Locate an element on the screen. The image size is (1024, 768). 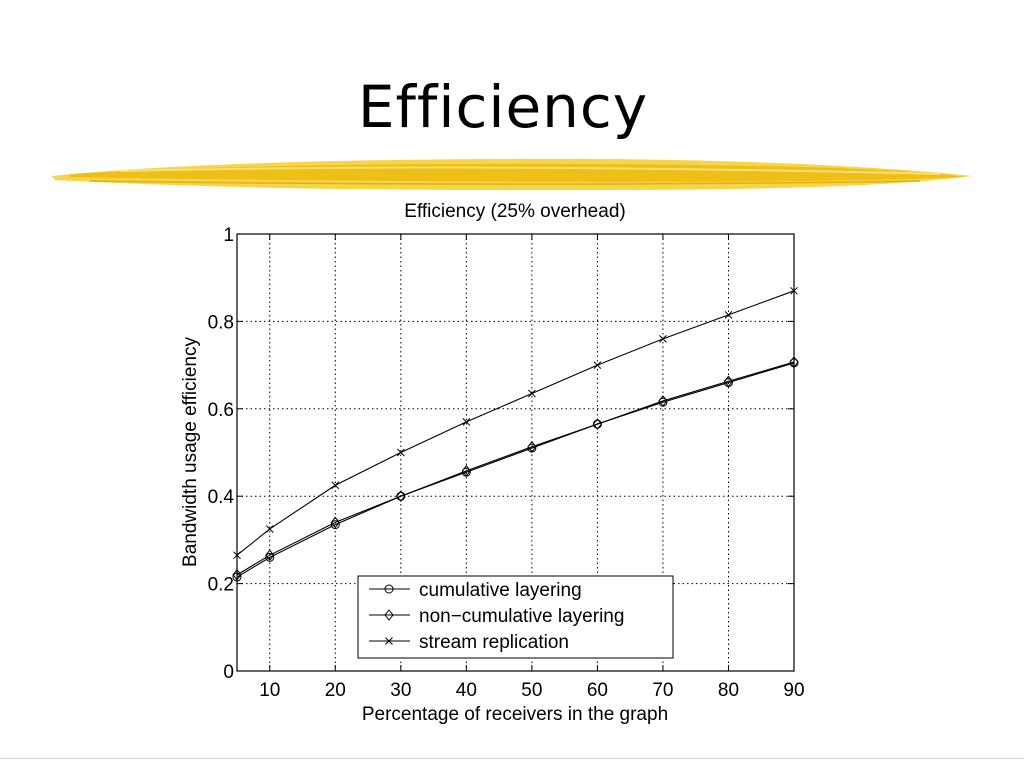
y-tick-label: 0.8 is located at coordinates (221, 322).